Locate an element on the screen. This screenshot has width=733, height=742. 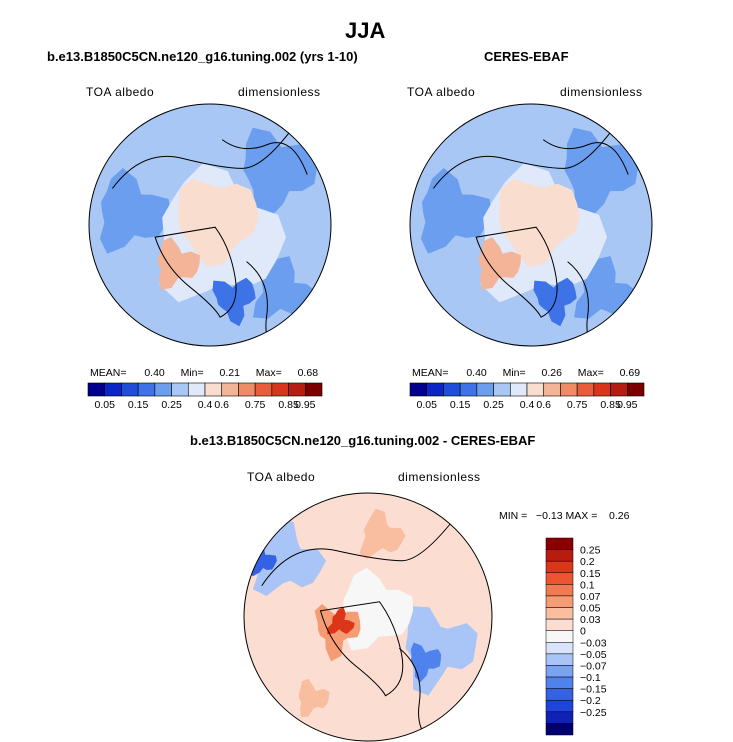
panel2-variable-label: TOA albedo is located at coordinates (441, 92).